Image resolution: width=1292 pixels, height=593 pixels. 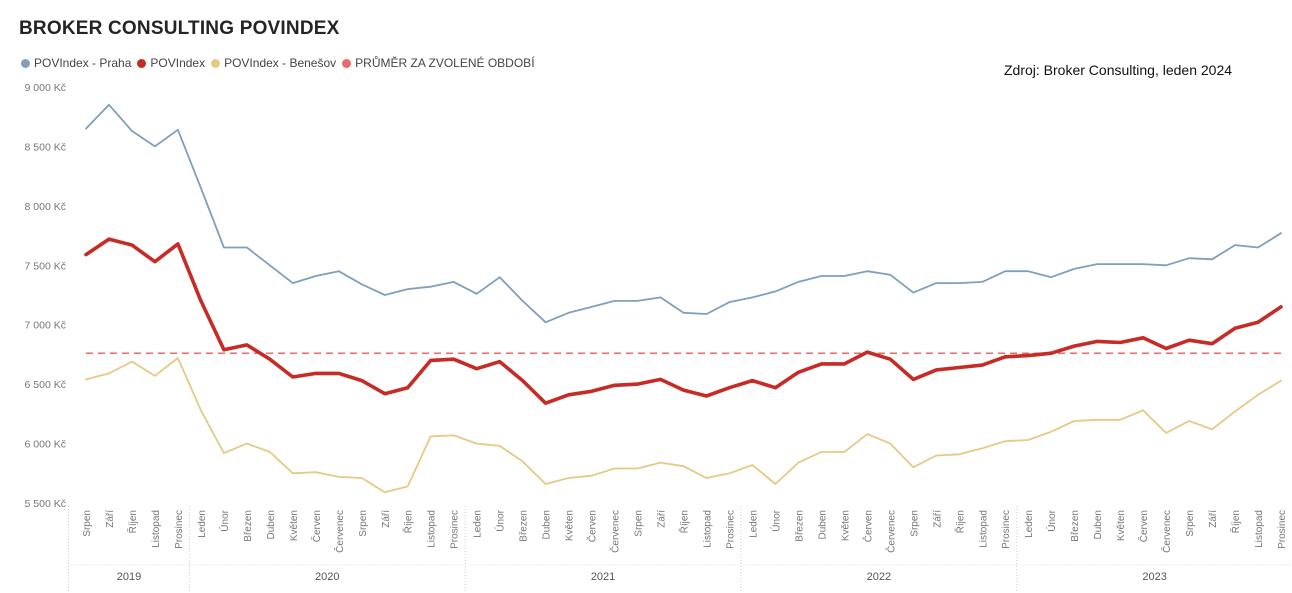 I want to click on y-tick-label: 5 500 Kč, so click(x=45, y=504).